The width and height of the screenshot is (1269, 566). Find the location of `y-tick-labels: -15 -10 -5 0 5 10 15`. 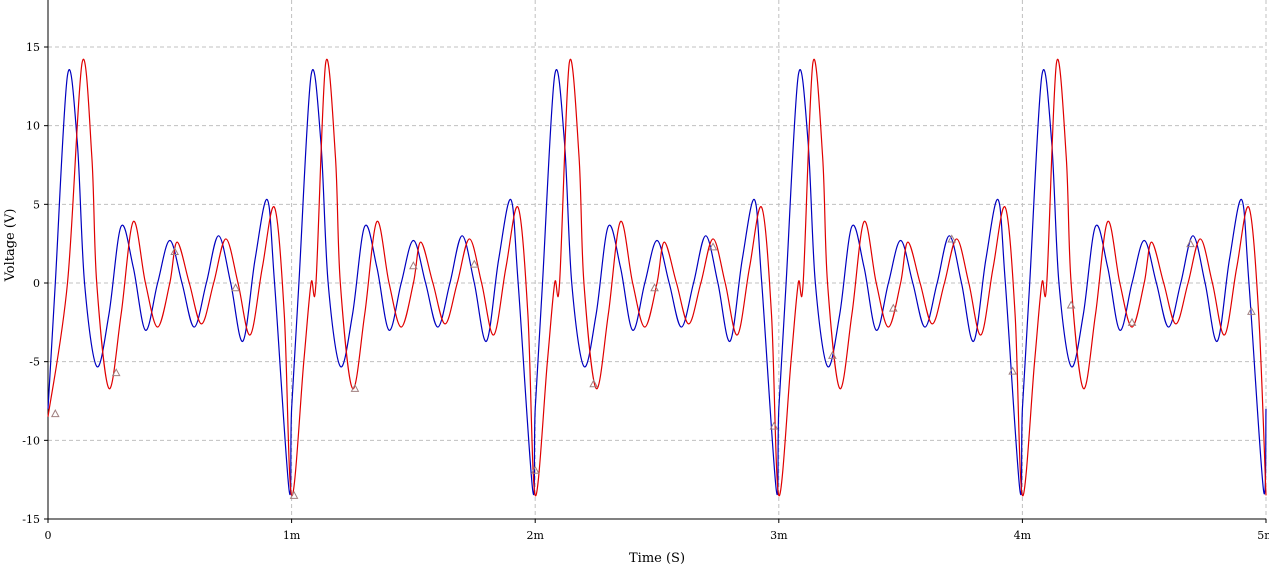

y-tick-labels: -15 -10 -5 0 5 10 15 is located at coordinates (31, 283).